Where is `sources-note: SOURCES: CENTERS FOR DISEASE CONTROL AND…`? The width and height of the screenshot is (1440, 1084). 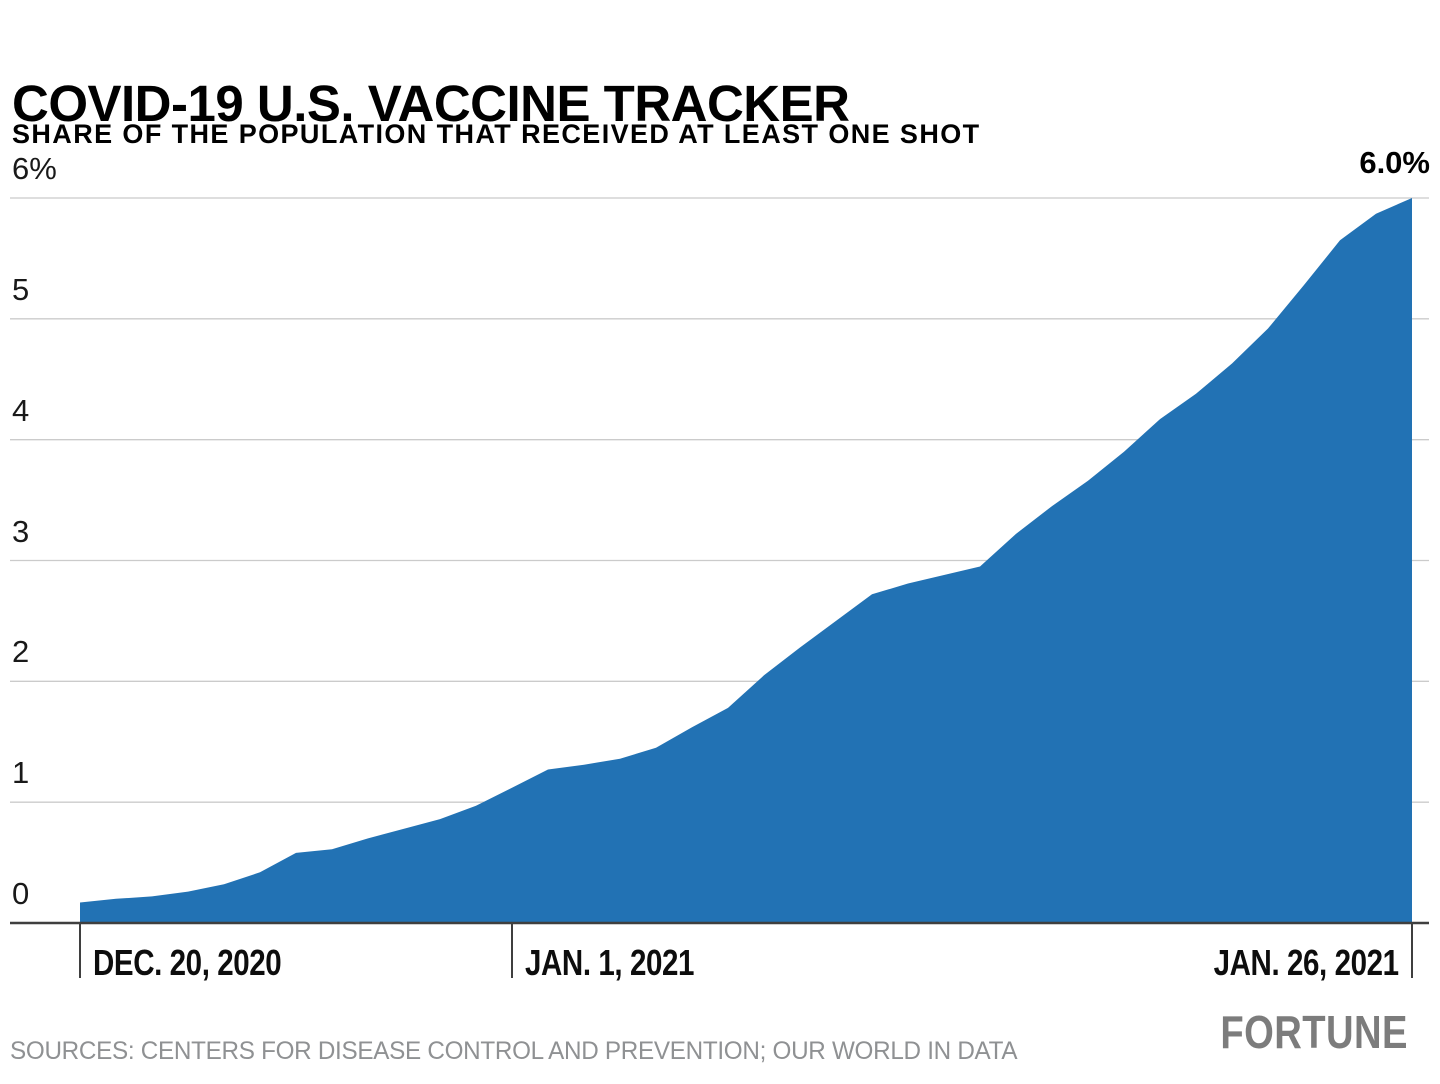 sources-note: SOURCES: CENTERS FOR DISEASE CONTROL AND… is located at coordinates (514, 1051).